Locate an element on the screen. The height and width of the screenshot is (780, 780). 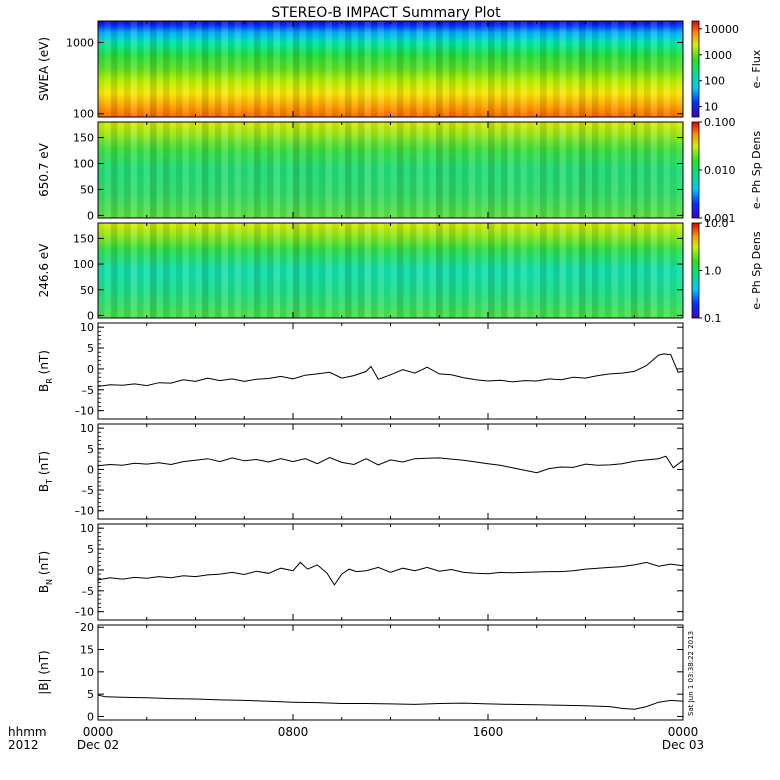
bmag-ytick-label: 0 is located at coordinates (90, 716).